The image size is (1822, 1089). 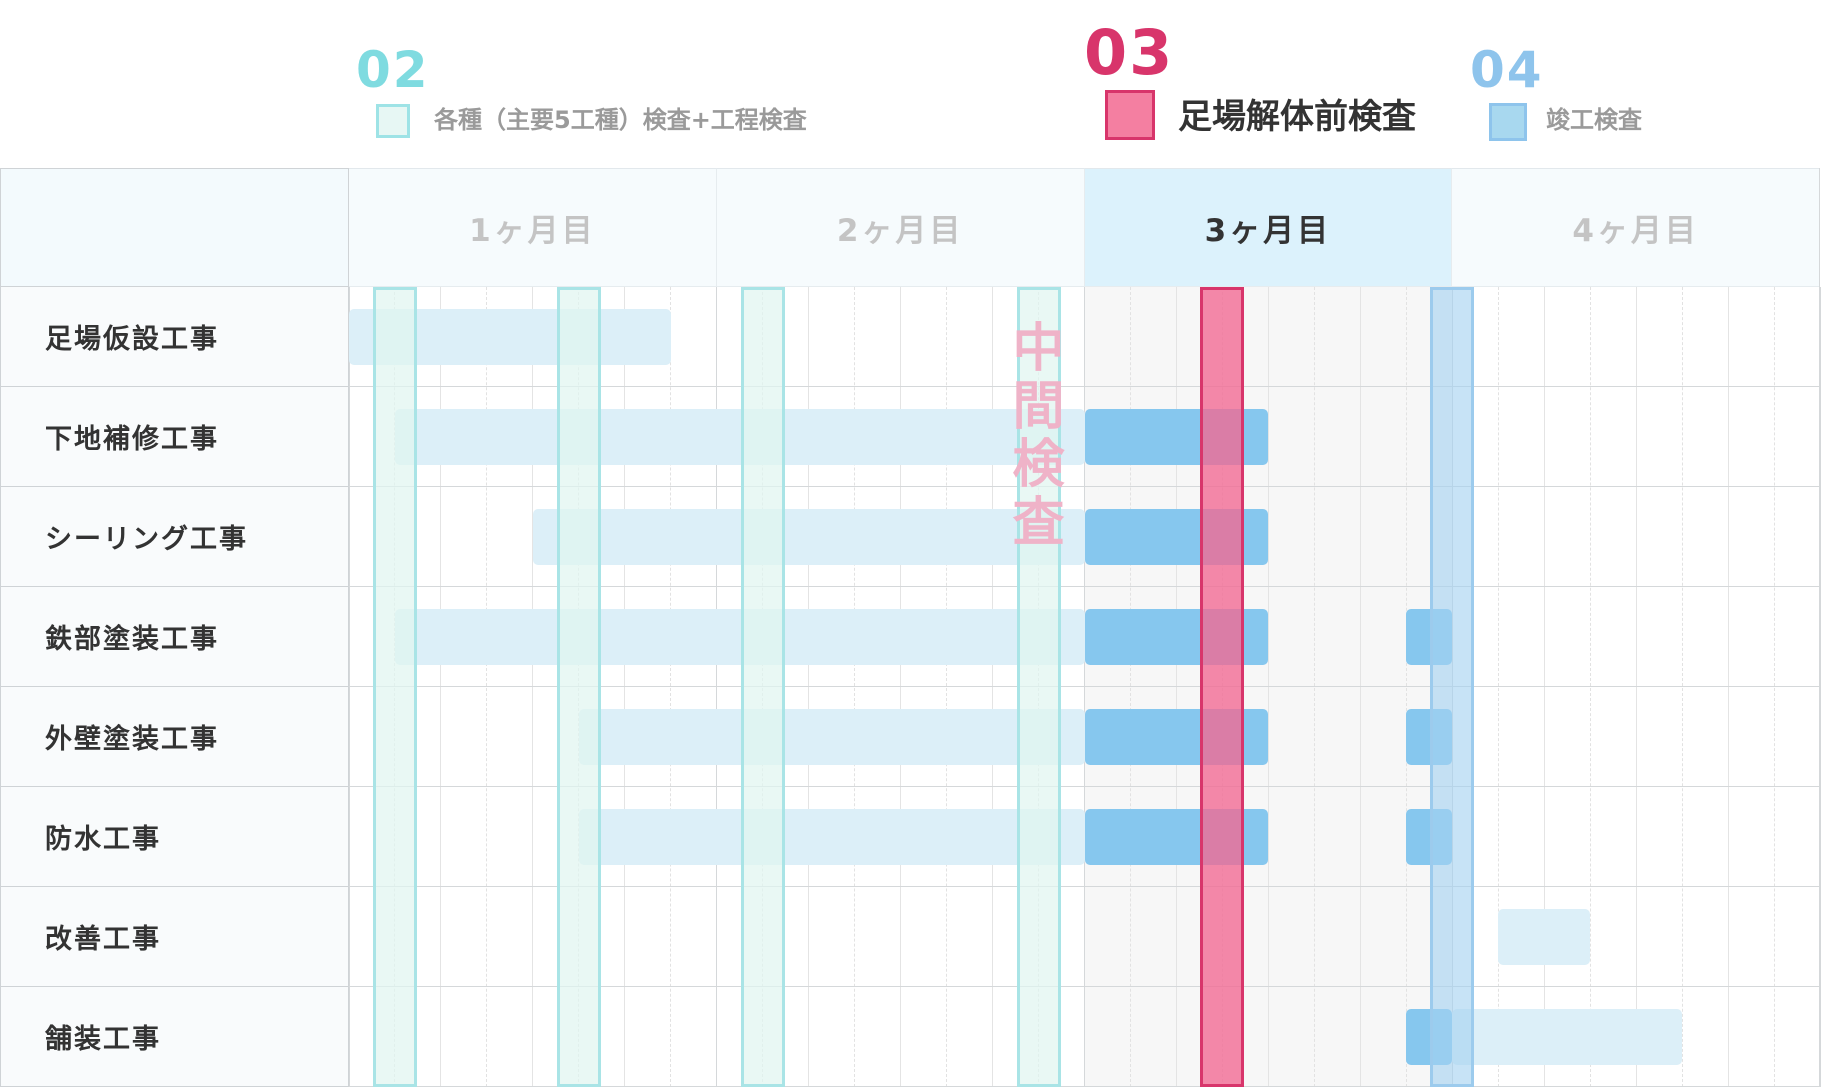 What do you see at coordinates (174, 1037) in the screenshot?
I see `row-label-8: 舗装工事` at bounding box center [174, 1037].